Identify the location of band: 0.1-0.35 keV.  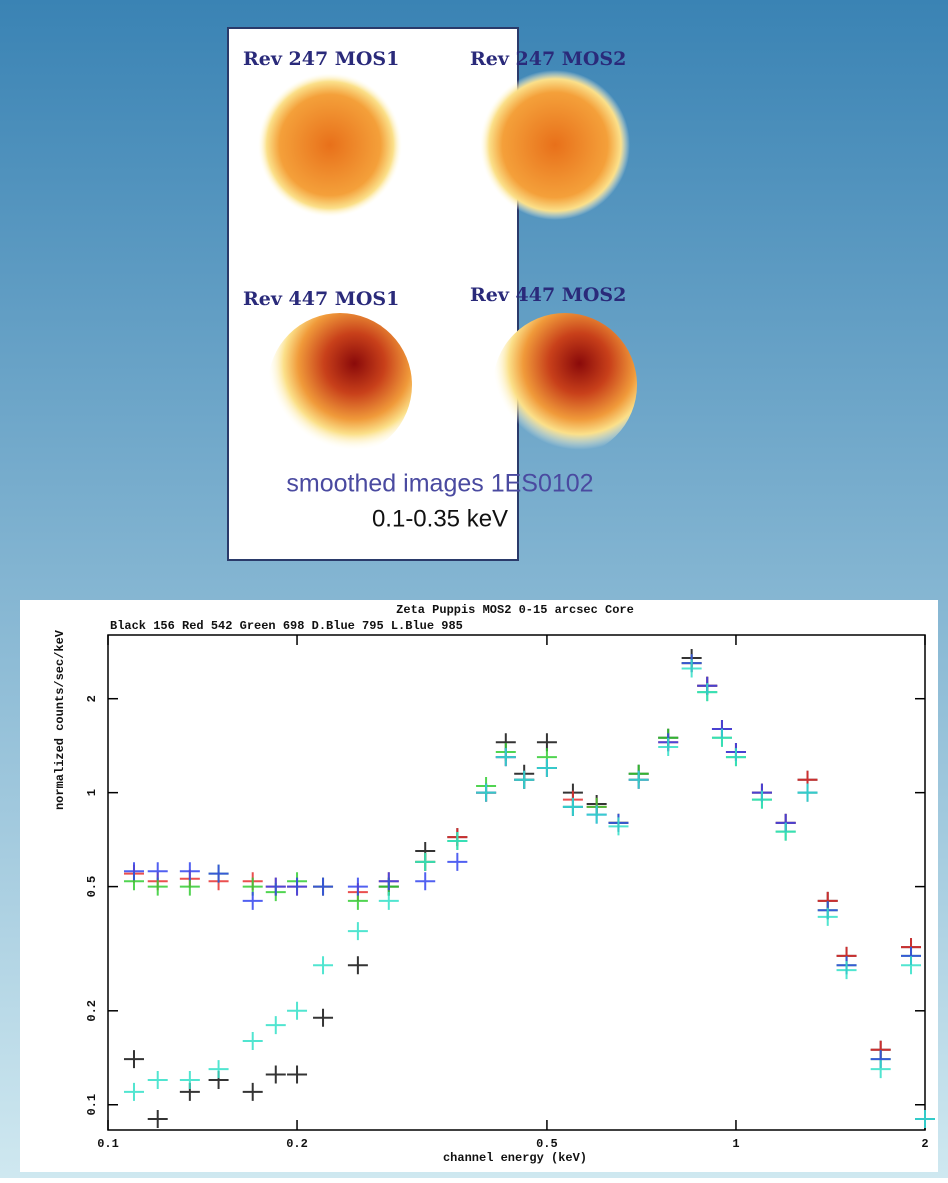
(440, 518).